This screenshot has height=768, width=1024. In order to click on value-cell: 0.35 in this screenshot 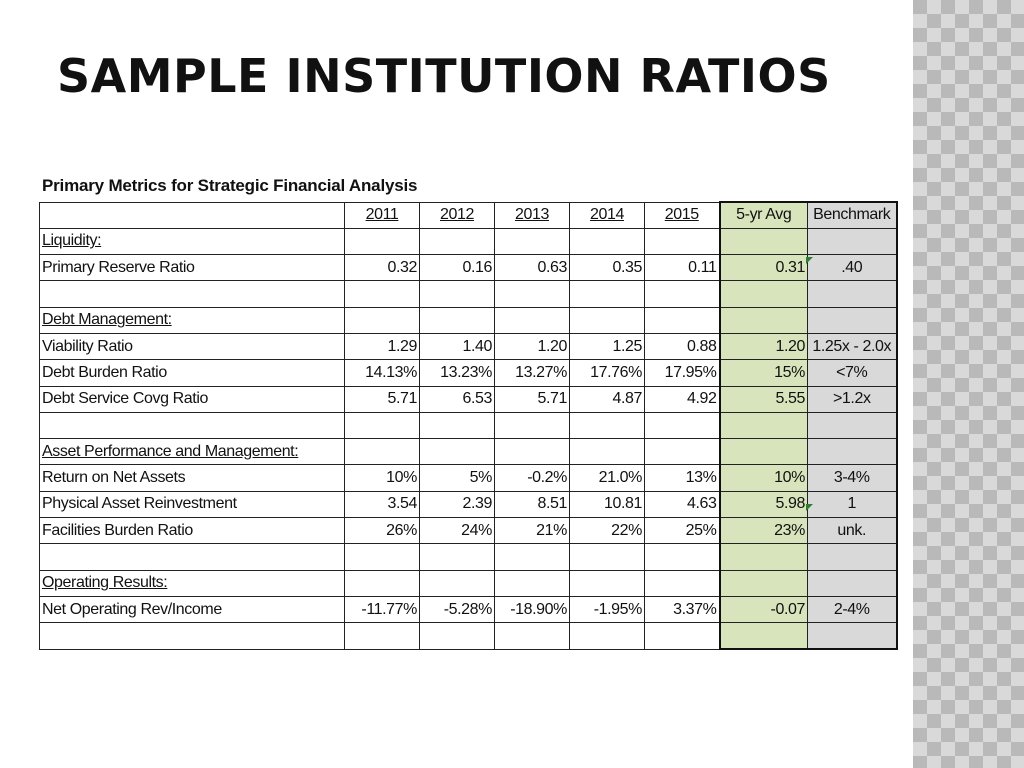, I will do `click(607, 268)`.